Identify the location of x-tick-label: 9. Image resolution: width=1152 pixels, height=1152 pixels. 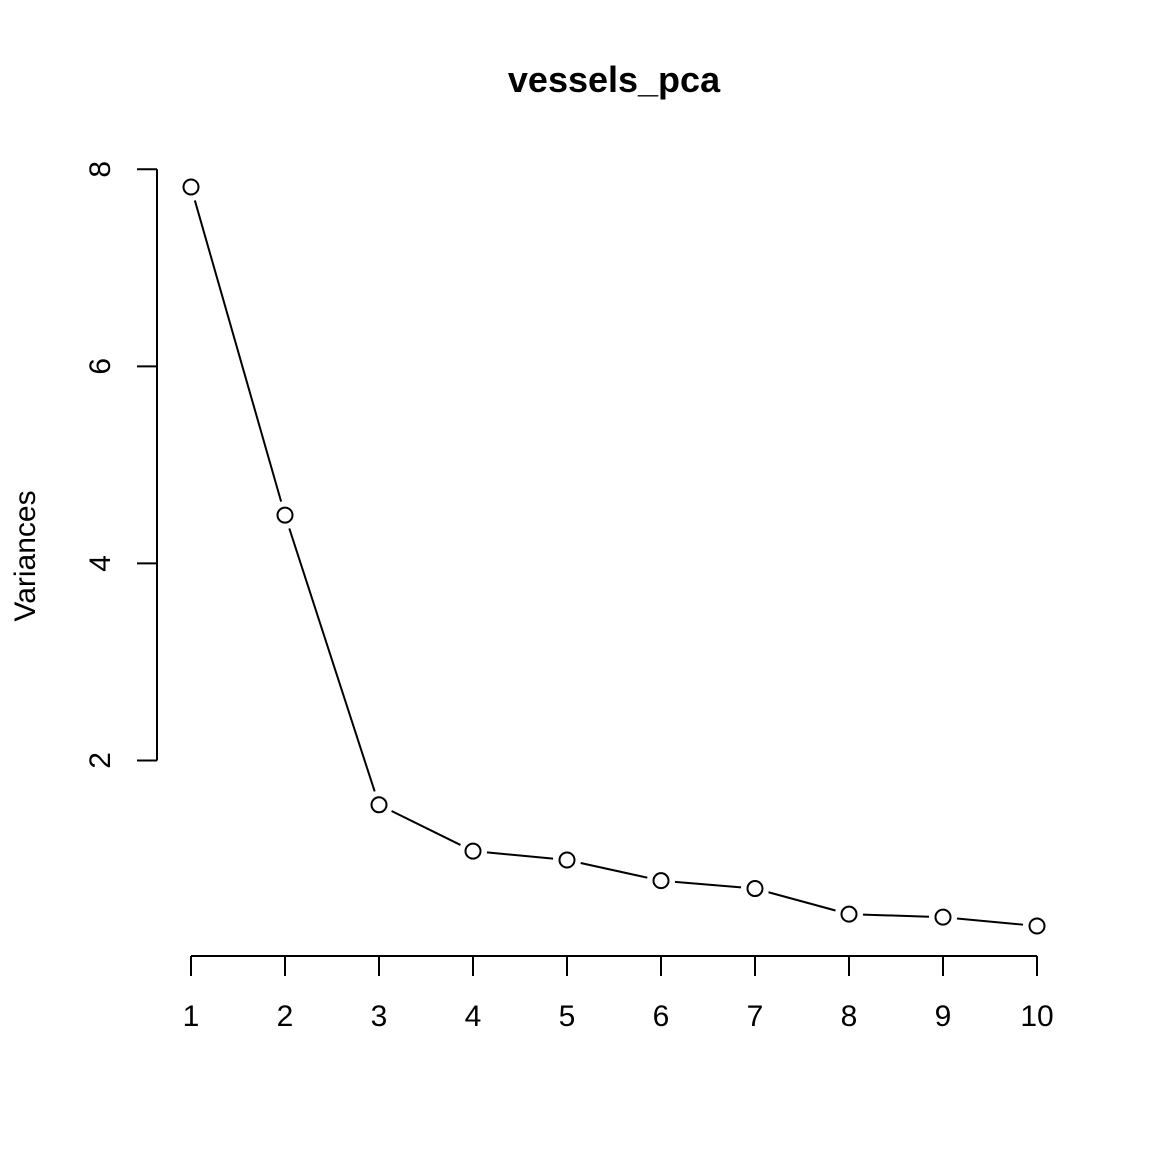
(943, 1016).